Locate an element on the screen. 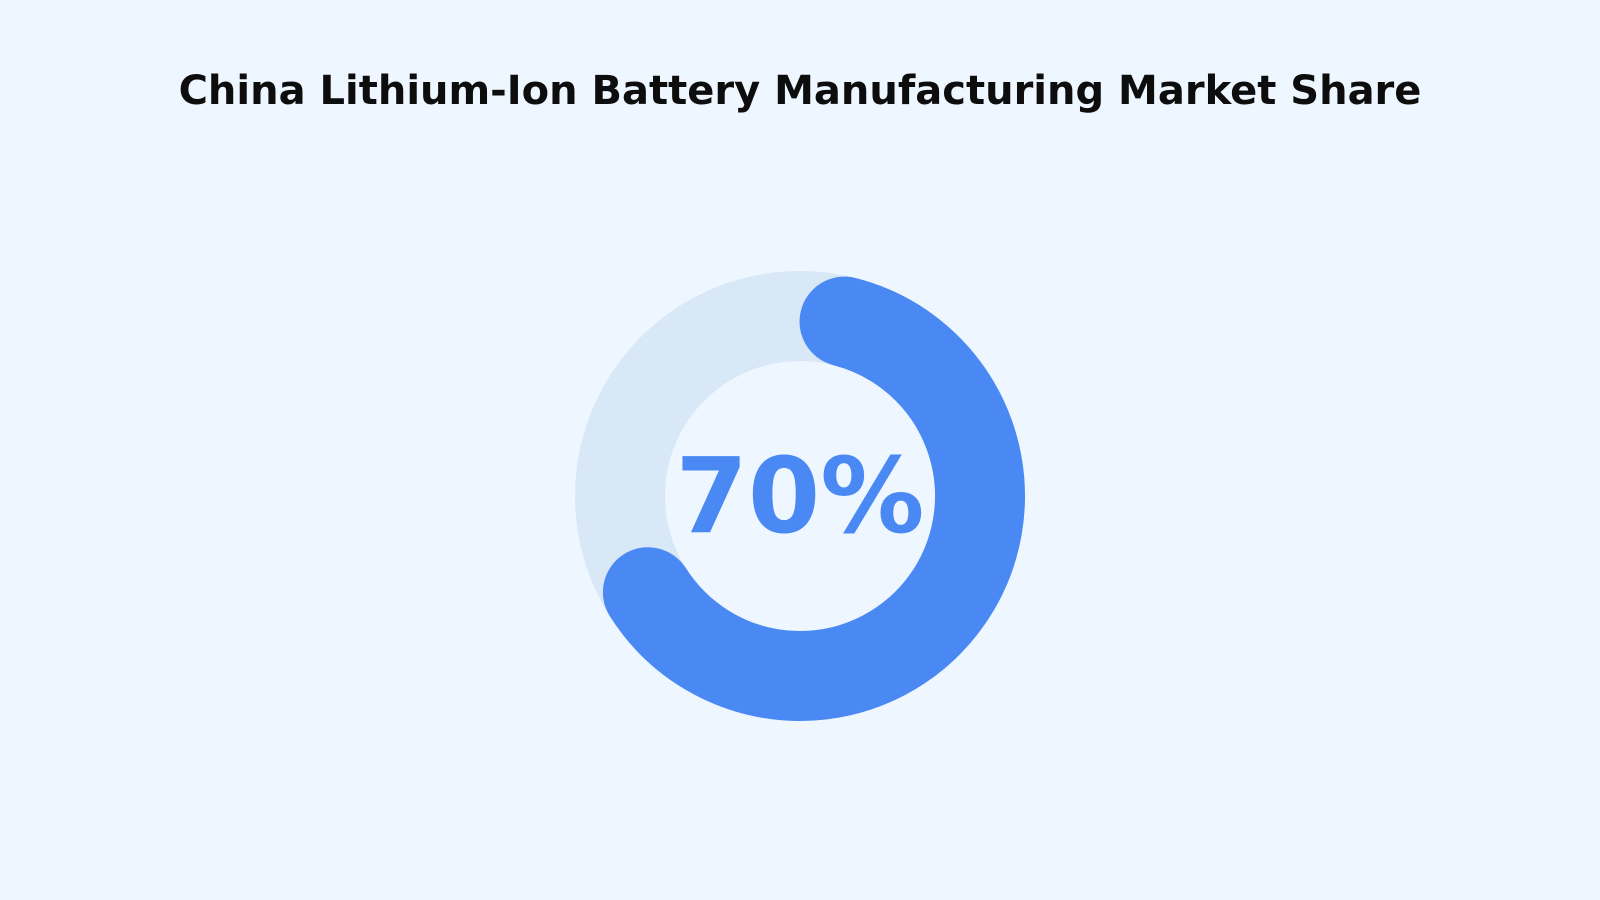 This screenshot has width=1600, height=900. progress-arc is located at coordinates (813, 498).